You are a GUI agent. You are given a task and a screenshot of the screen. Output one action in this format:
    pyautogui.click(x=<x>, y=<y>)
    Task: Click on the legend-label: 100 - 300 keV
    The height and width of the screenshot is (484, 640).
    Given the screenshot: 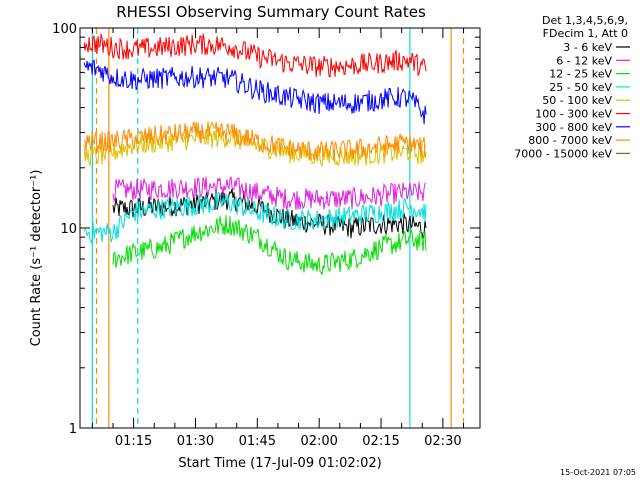 What is the action you would take?
    pyautogui.click(x=573, y=114)
    